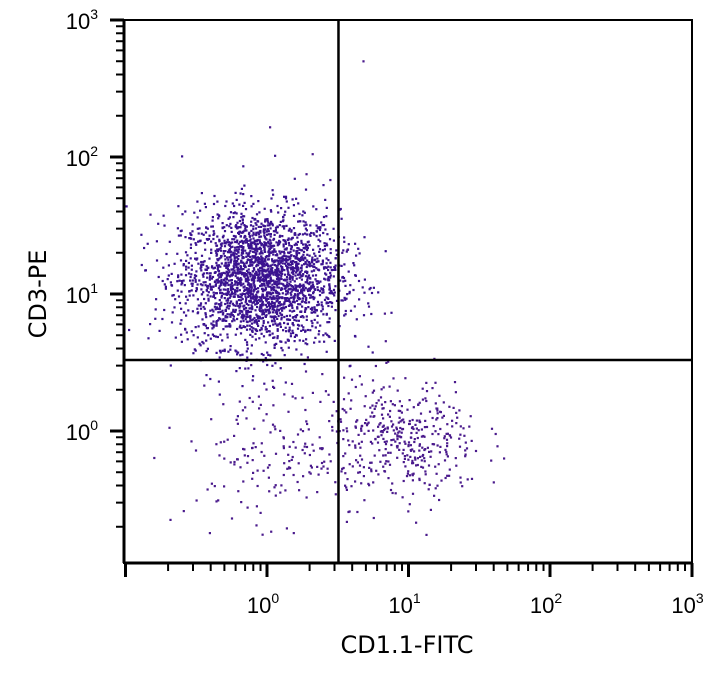 Image resolution: width=719 pixels, height=678 pixels. Describe the element at coordinates (475, 604) in the screenshot. I see `x-axis-tick-labels: 10⁰ 10¹ 10² 10³` at that location.